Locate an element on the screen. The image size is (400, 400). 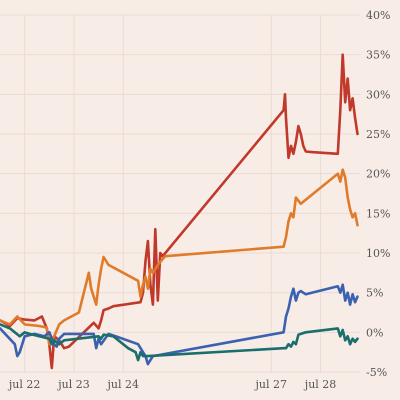
x-axis: jul 22 jul 23 jul 24 jul 27 jul 28 is located at coordinates (171, 384).